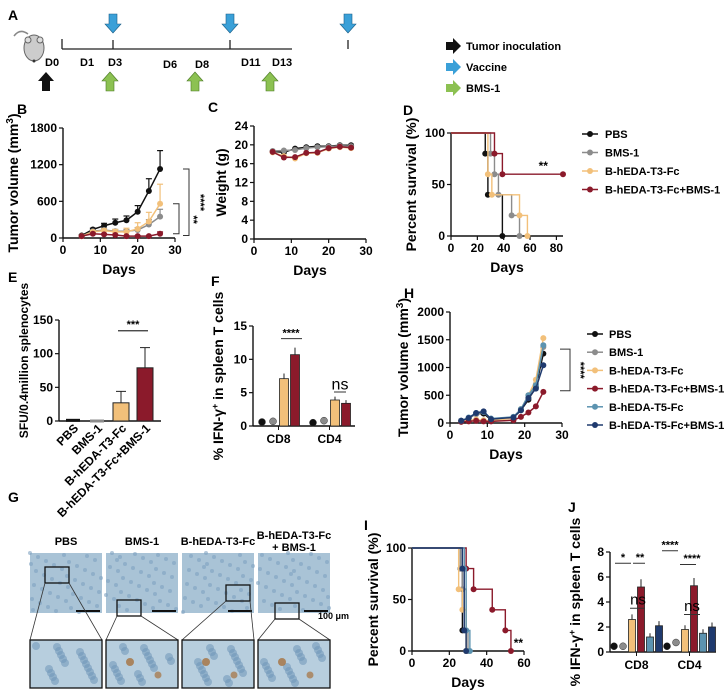 The width and height of the screenshot is (724, 697). Describe the element at coordinates (52, 63) in the screenshot. I see `day-label: D0` at that location.